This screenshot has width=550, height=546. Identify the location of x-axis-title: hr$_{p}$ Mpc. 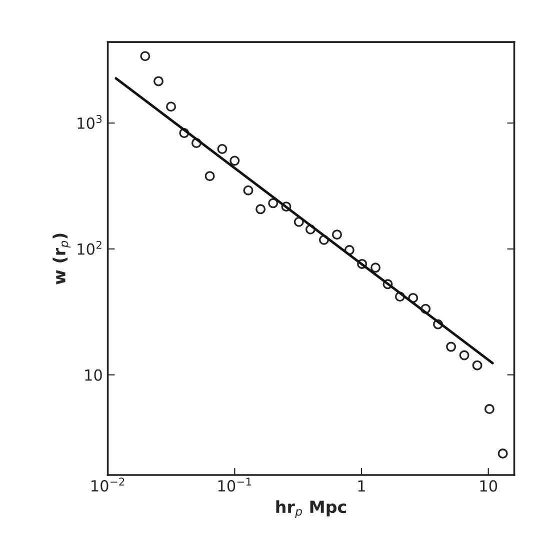
(311, 509).